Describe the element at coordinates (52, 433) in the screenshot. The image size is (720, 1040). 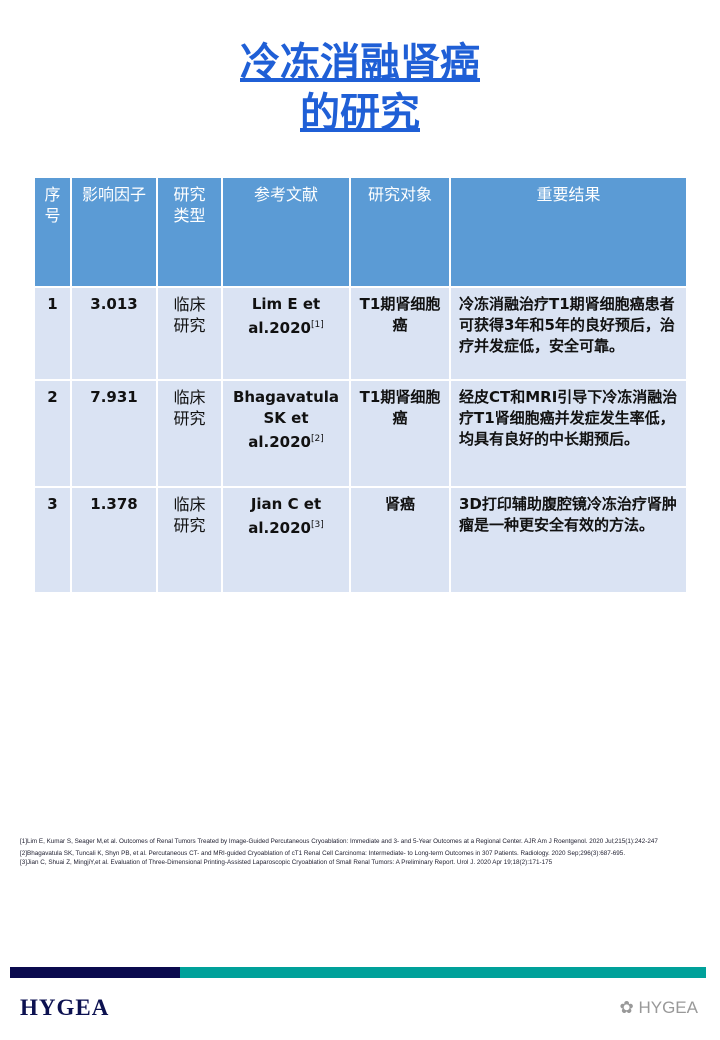
I see `cell-no: 2` at that location.